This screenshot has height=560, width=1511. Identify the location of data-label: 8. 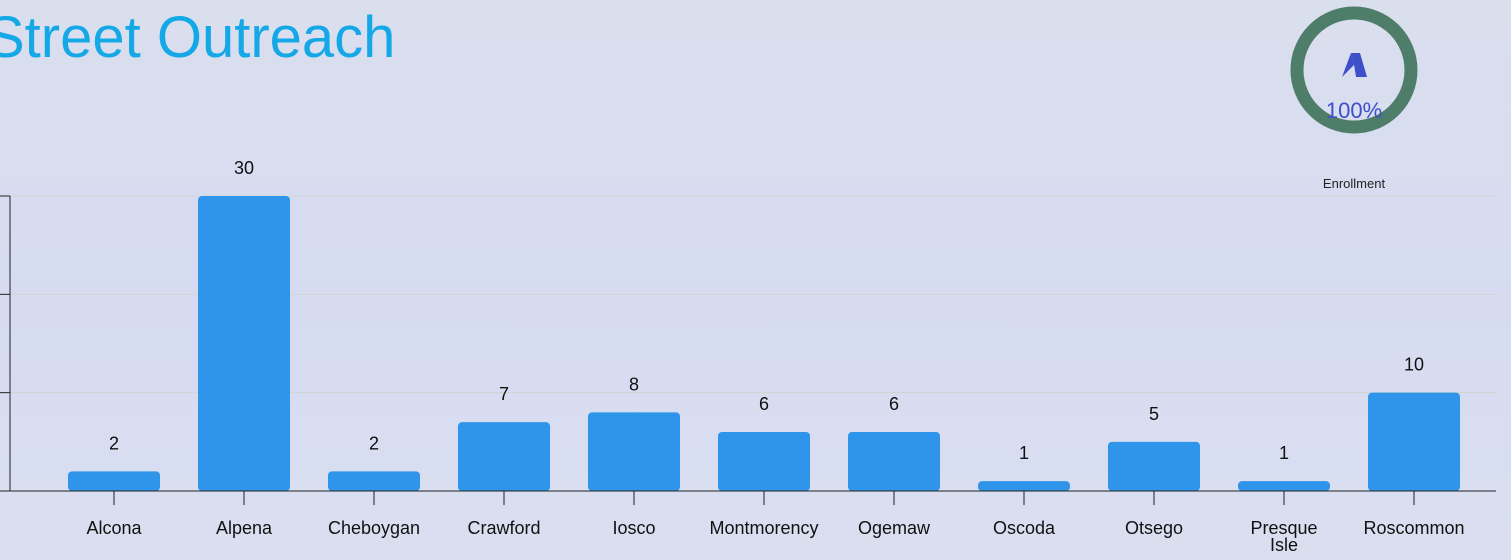
(634, 384).